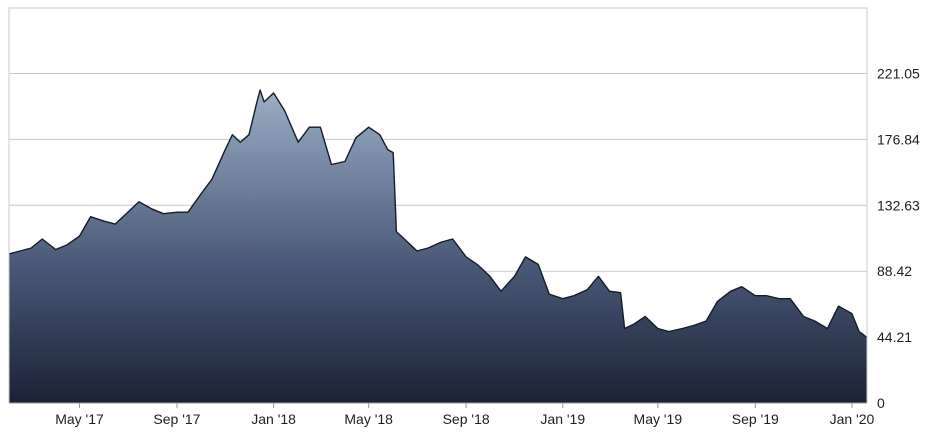  I want to click on y-tick-label: 88.42, so click(894, 271).